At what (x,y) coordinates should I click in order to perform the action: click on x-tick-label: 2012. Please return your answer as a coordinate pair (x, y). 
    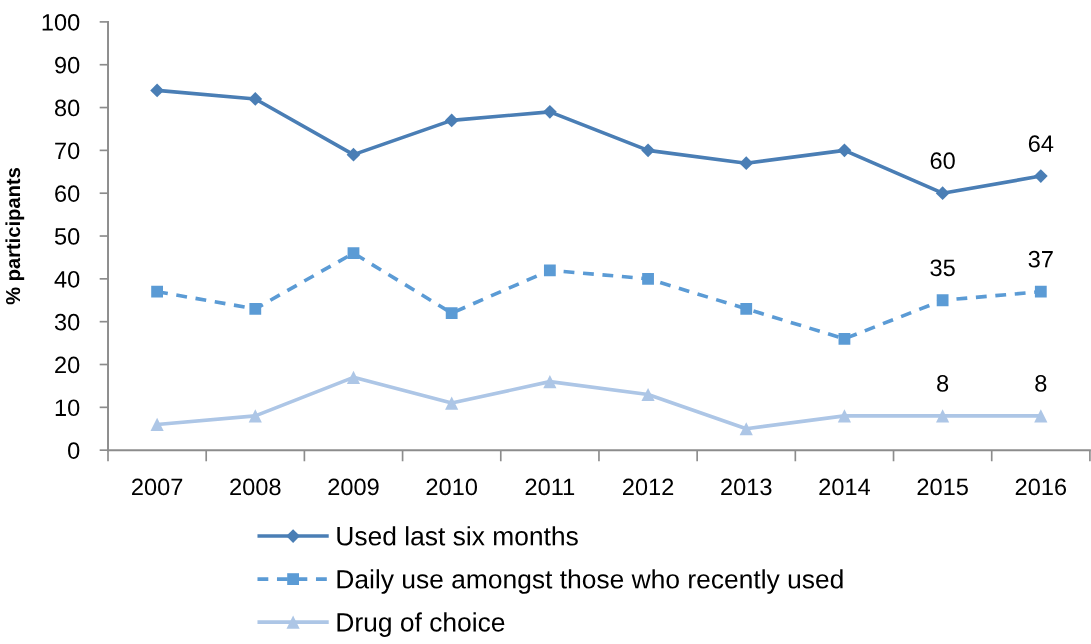
    Looking at the image, I should click on (648, 487).